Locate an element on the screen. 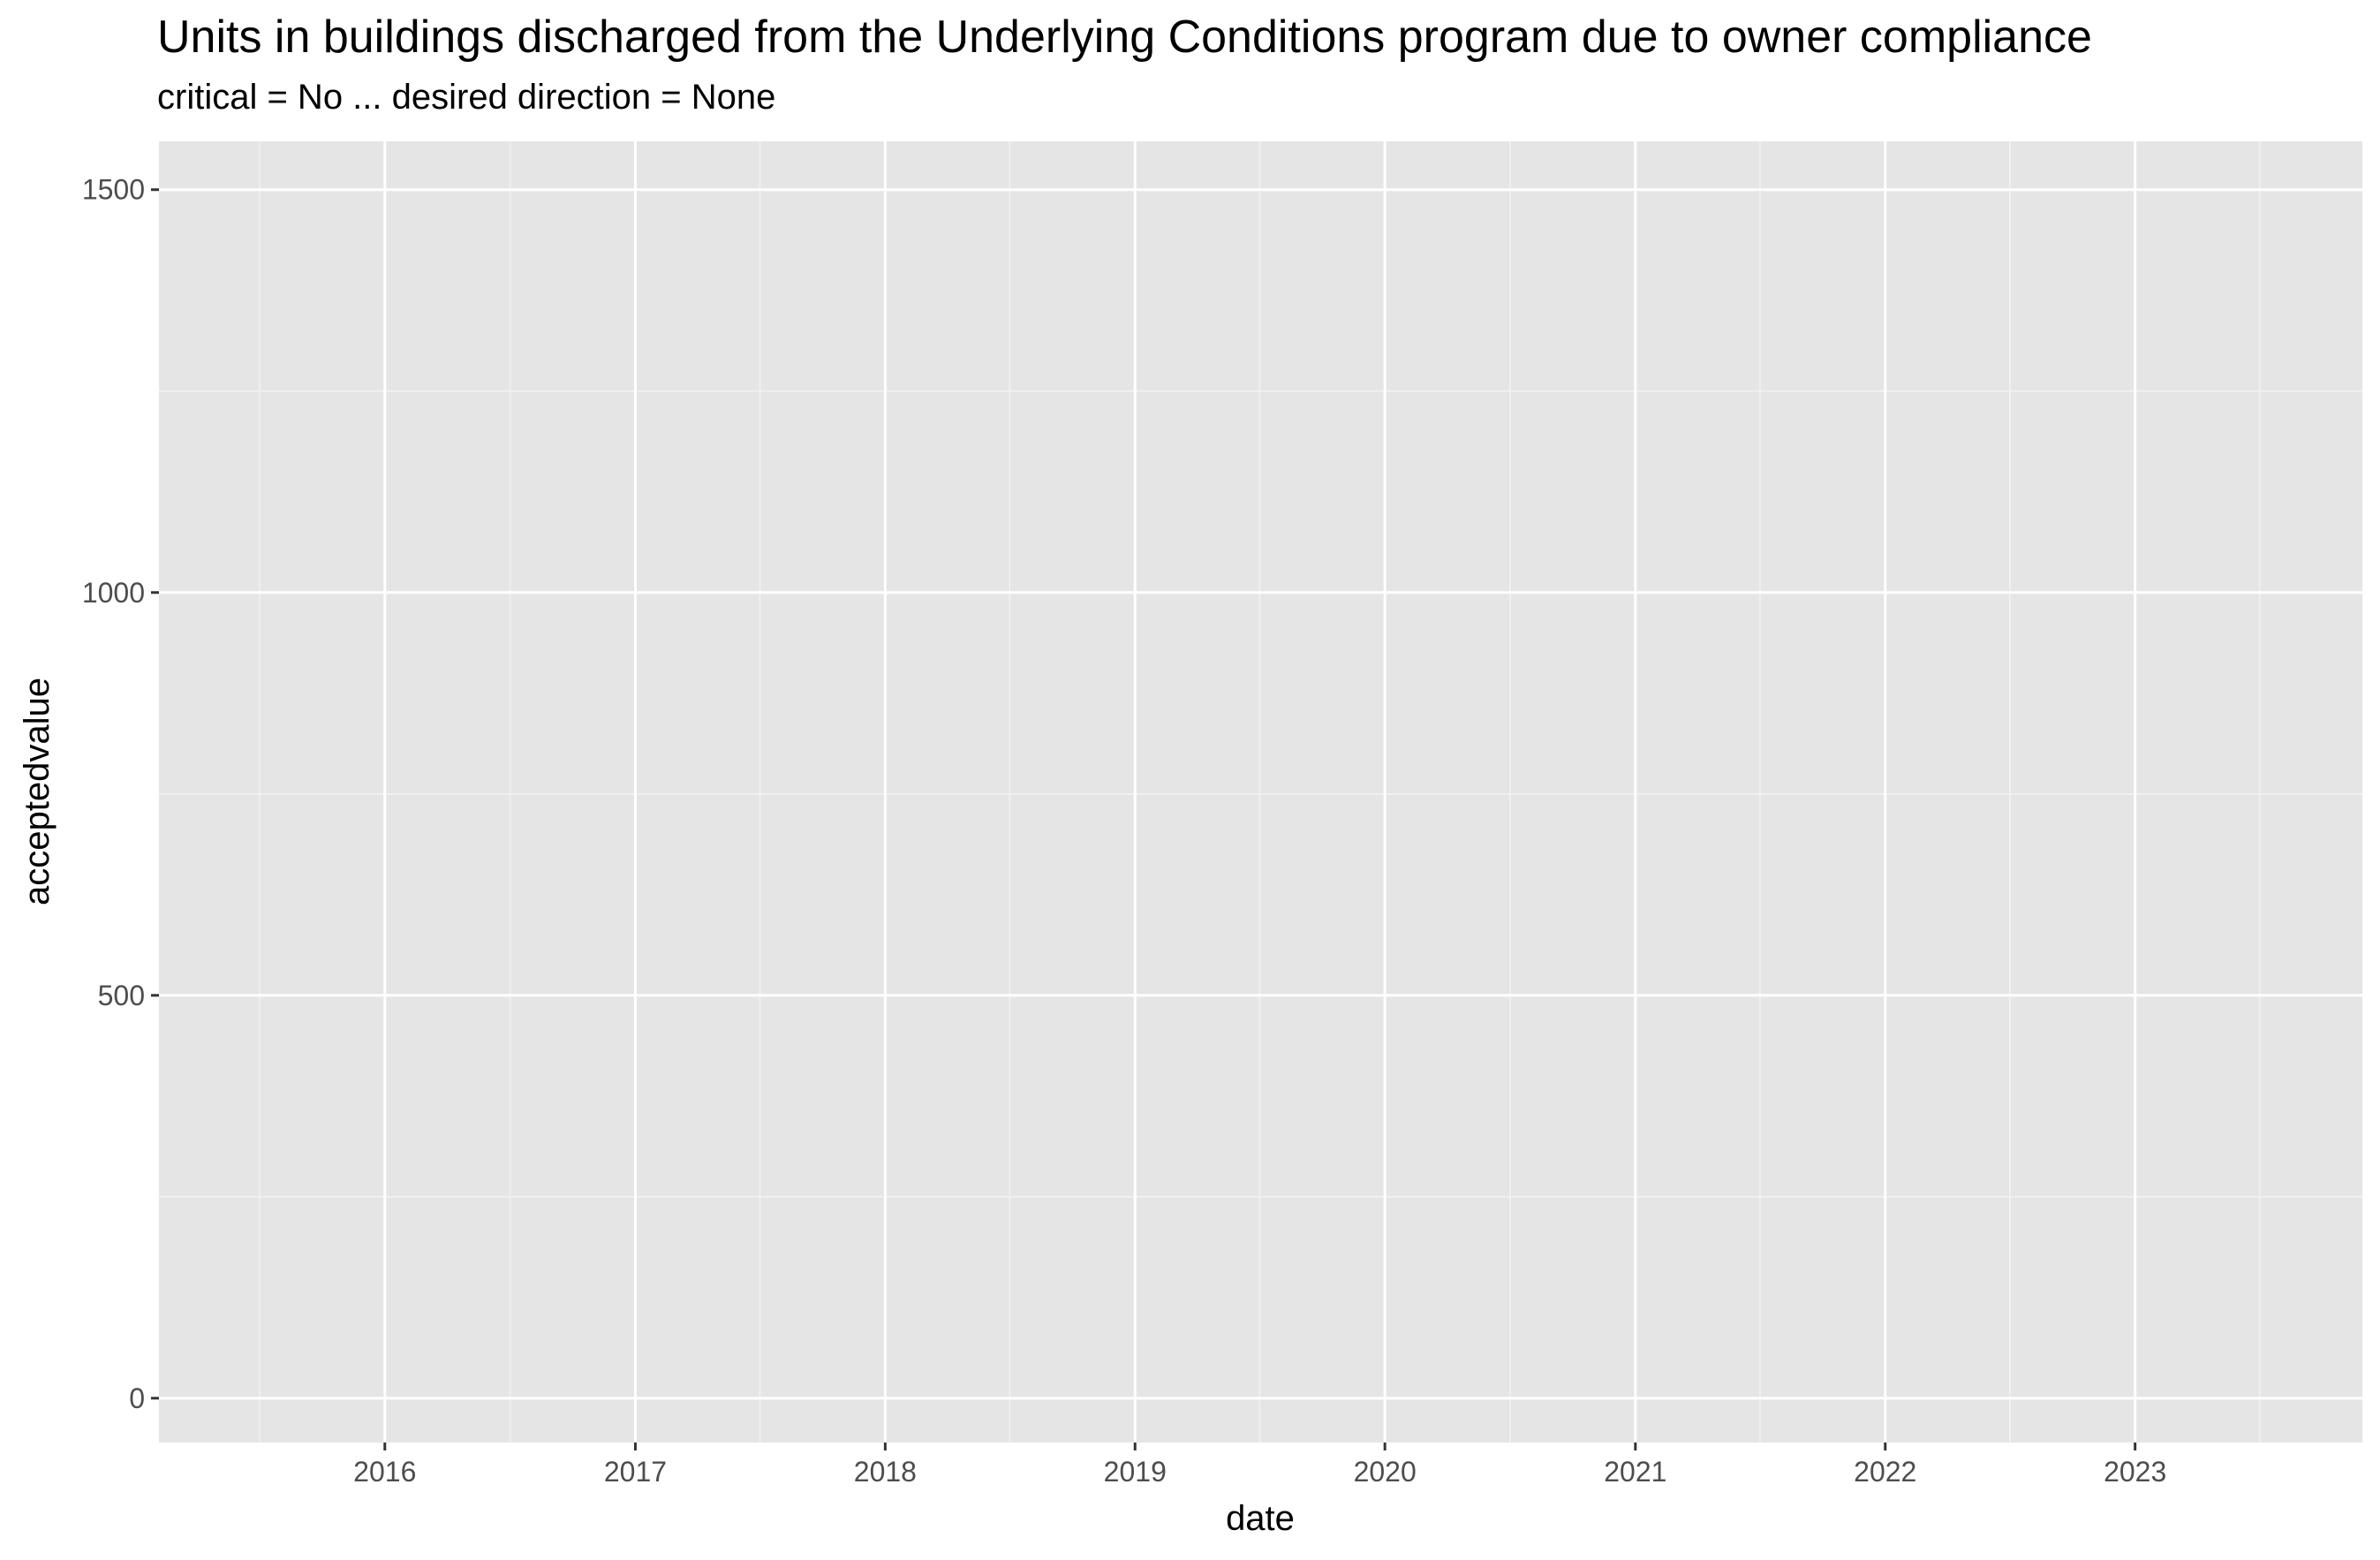  y-axis-title: acceptedvalue is located at coordinates (37, 791).